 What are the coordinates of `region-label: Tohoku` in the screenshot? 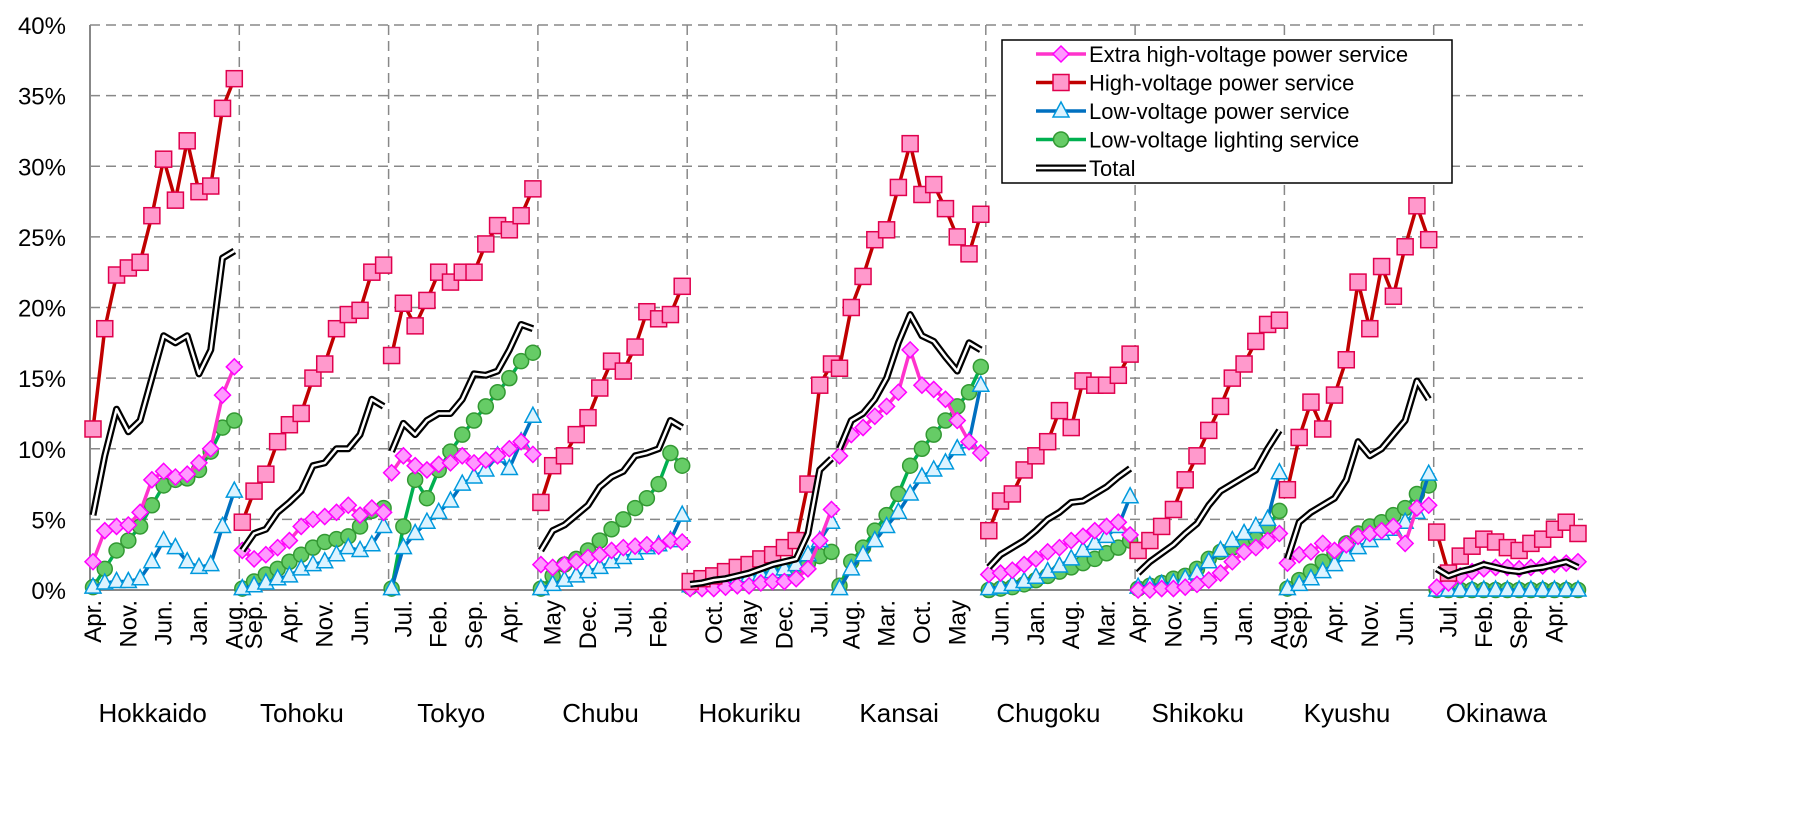 It's located at (302, 713).